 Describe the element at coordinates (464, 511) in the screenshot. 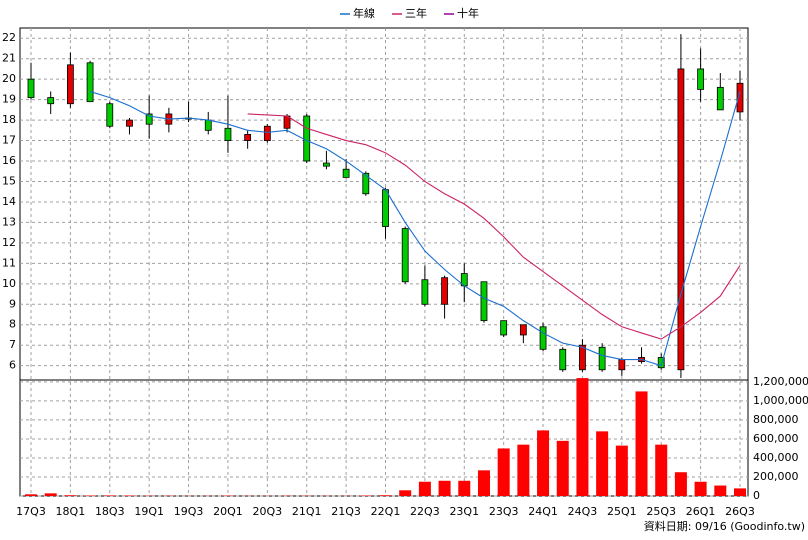

I see `x-tick-label: 23Q1` at that location.